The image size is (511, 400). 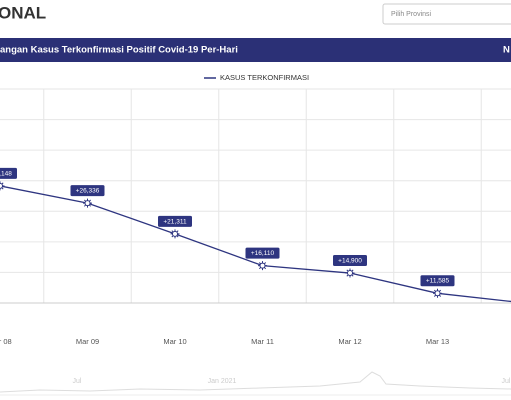 What do you see at coordinates (6, 341) in the screenshot?
I see `x-tick-label: Mar 08` at bounding box center [6, 341].